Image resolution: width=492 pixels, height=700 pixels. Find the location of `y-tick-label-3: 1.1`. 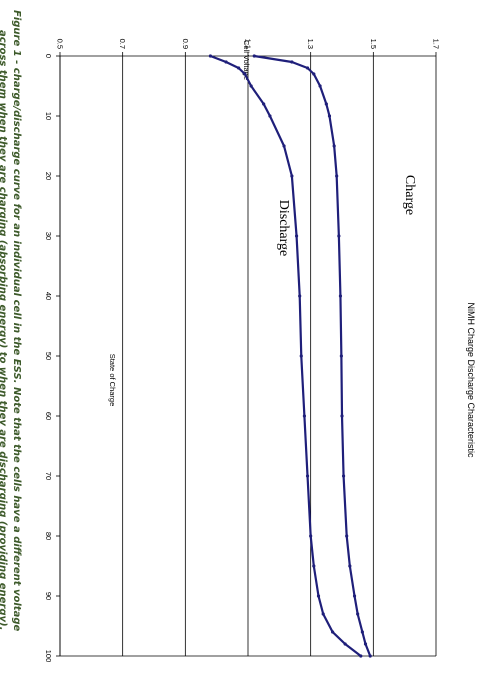

y-tick-label-3: 1.1 is located at coordinates (248, 44).